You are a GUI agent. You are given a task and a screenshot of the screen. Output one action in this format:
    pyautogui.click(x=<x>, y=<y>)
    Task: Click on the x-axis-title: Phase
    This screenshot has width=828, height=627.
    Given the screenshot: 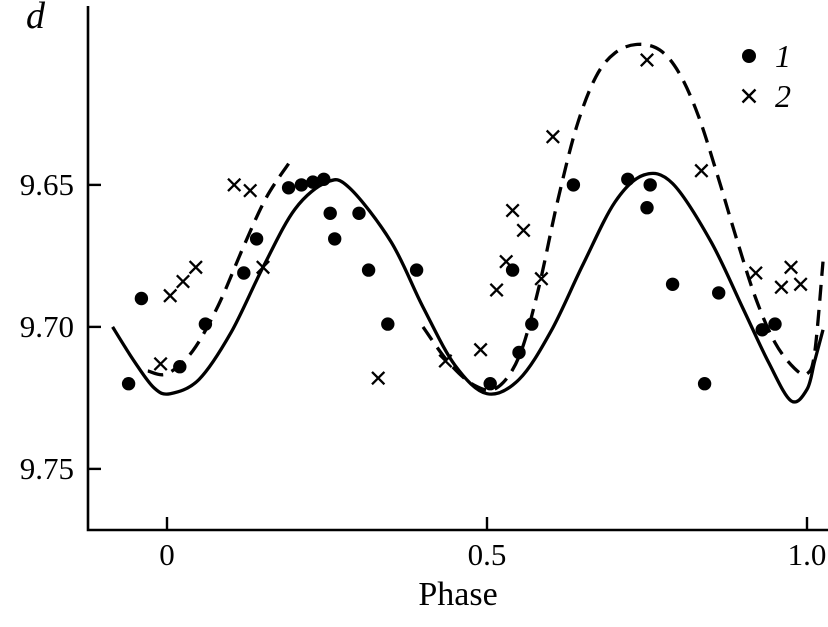 What is the action you would take?
    pyautogui.click(x=458, y=594)
    